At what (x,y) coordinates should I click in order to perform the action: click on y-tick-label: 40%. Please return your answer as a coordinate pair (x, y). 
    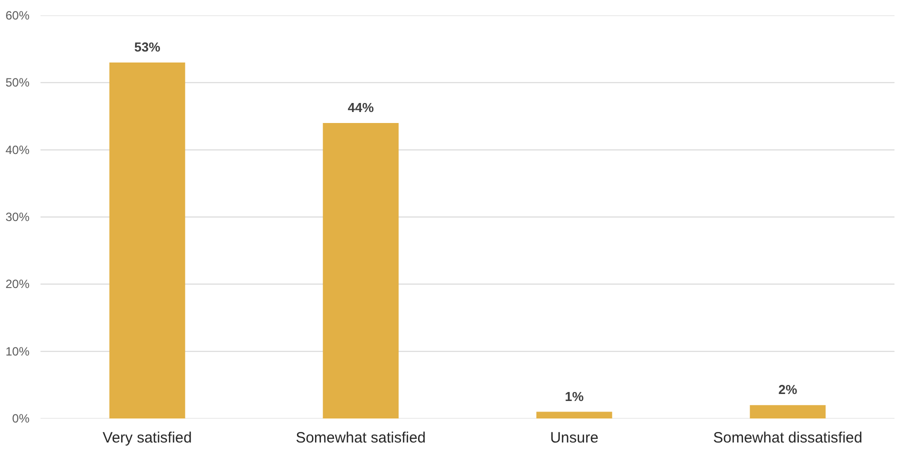
    Looking at the image, I should click on (17, 149).